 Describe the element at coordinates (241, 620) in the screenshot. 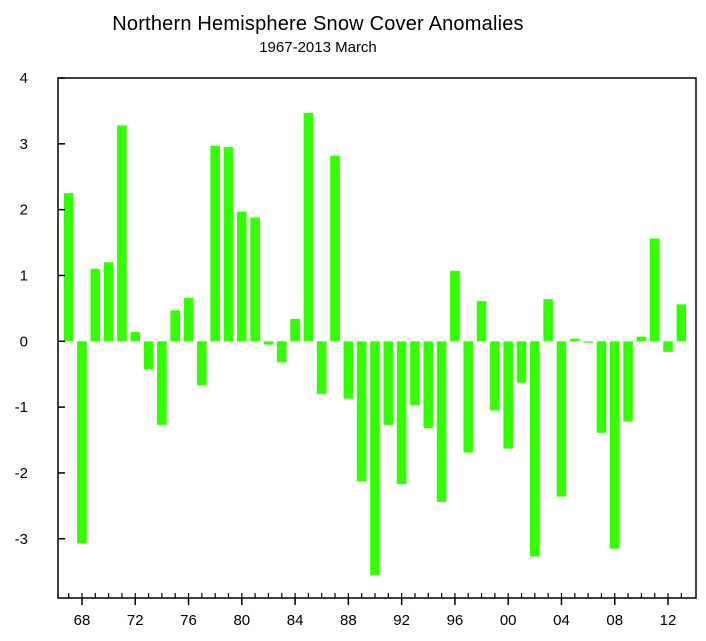

I see `x-tick-label: 80` at that location.